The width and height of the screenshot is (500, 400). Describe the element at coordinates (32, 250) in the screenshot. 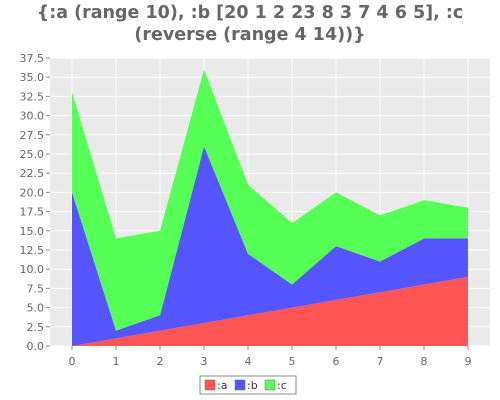

I see `y-tick-label: 12.5` at that location.